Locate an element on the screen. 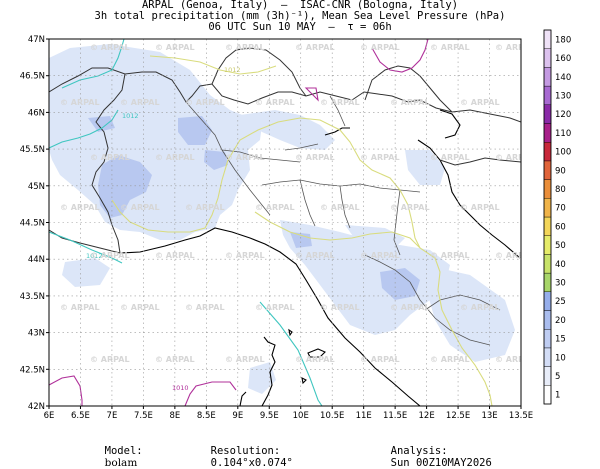  footer-model-value: bolam is located at coordinates (121, 463).